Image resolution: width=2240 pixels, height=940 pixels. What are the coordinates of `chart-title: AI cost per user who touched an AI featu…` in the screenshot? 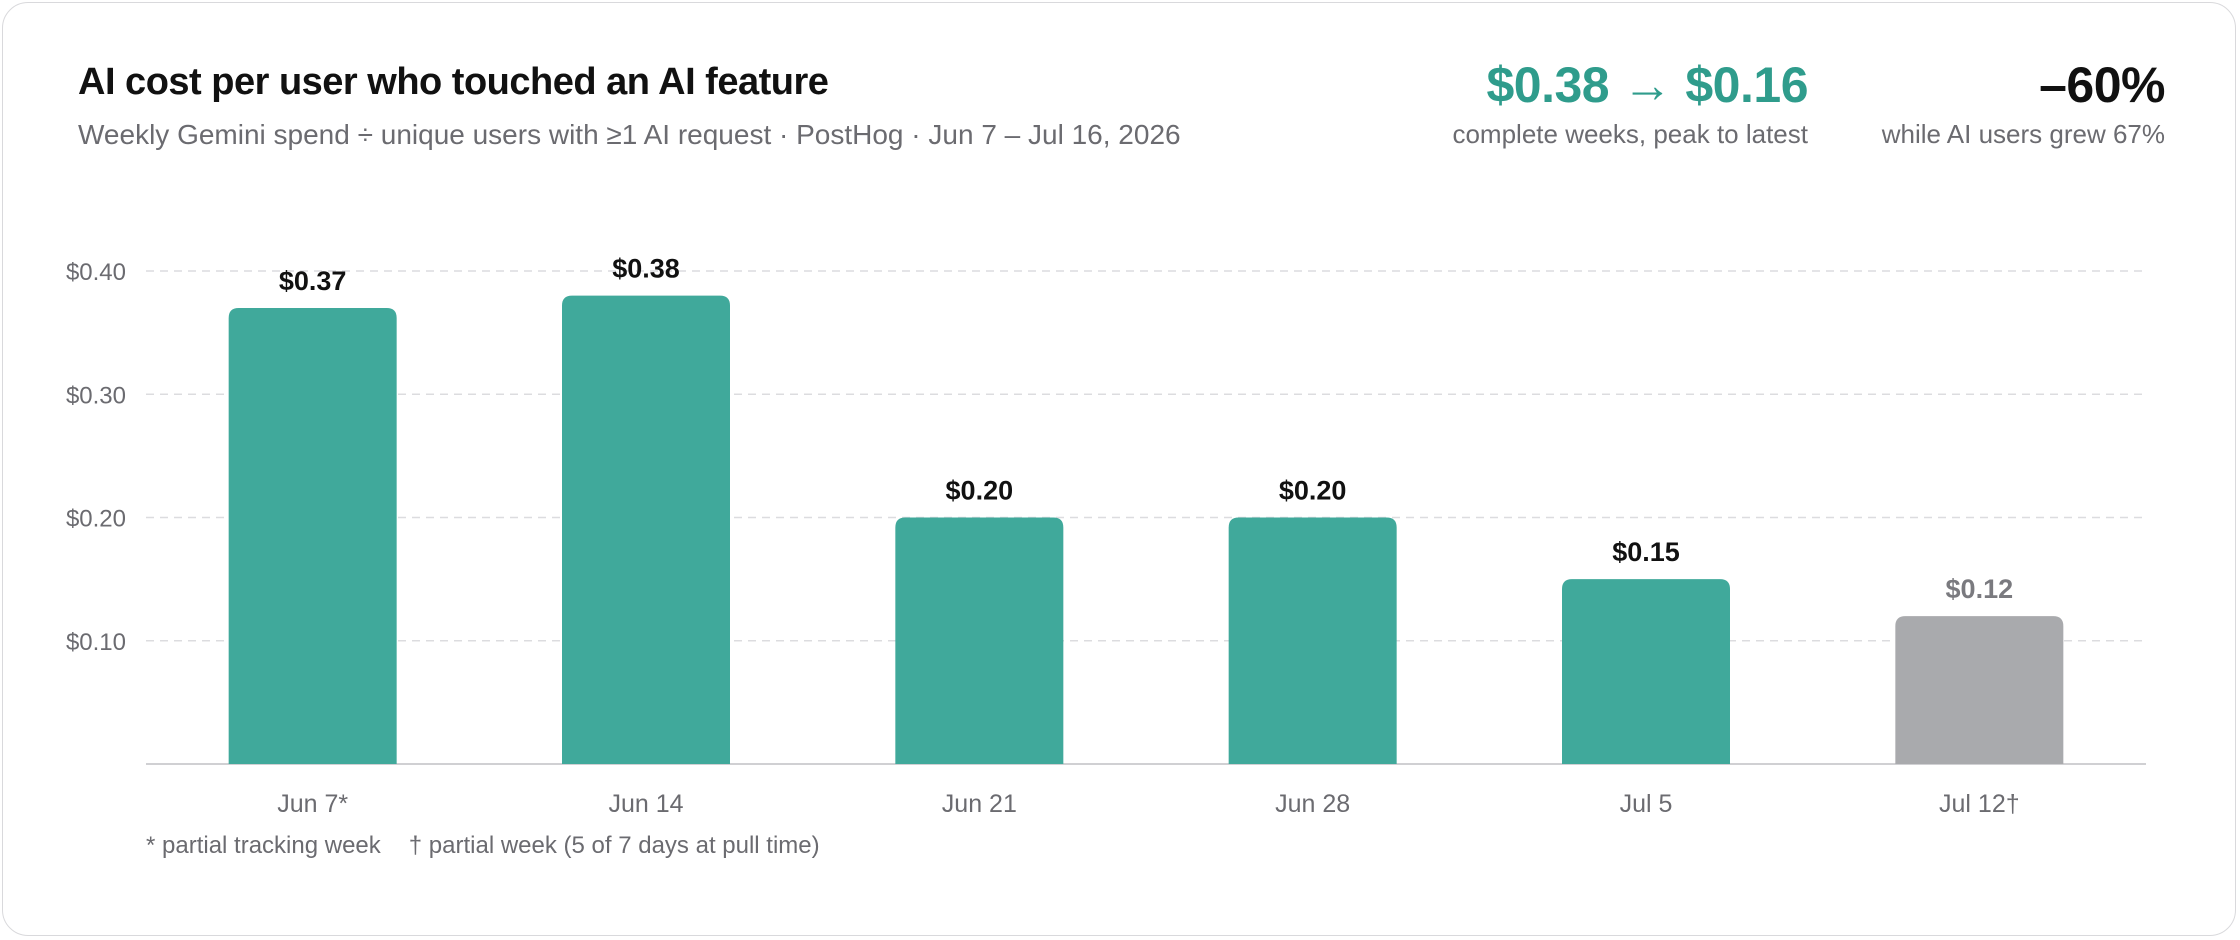 It's located at (453, 82).